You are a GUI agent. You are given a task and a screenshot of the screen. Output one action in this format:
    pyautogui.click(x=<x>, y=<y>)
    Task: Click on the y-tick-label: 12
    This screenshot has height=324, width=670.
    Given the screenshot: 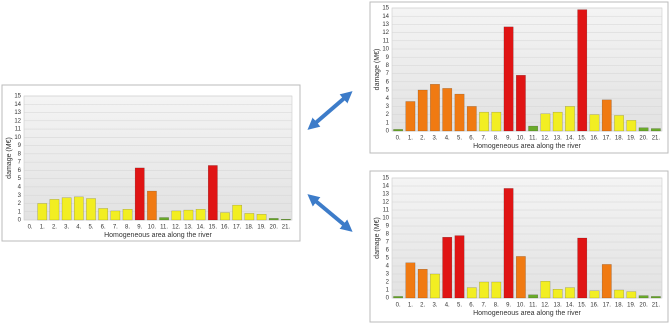 What is the action you would take?
    pyautogui.click(x=385, y=203)
    